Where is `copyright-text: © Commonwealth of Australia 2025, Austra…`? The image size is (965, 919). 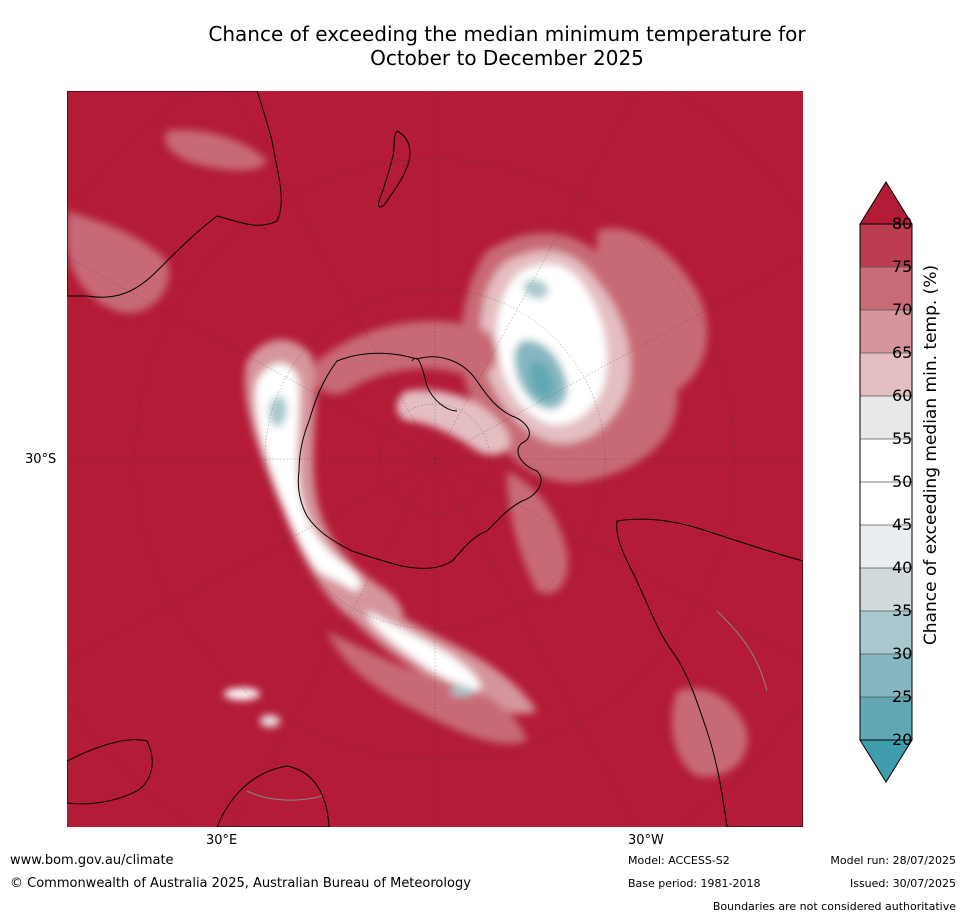 copyright-text: © Commonwealth of Australia 2025, Austra… is located at coordinates (240, 883).